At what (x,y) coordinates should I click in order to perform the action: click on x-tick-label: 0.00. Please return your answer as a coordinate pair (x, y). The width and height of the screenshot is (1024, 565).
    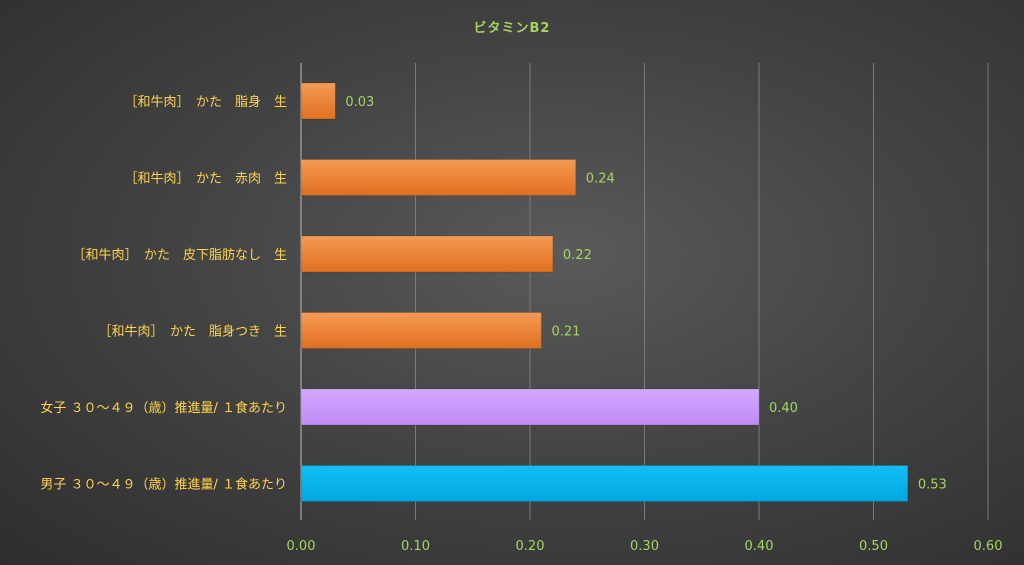
    Looking at the image, I should click on (301, 546).